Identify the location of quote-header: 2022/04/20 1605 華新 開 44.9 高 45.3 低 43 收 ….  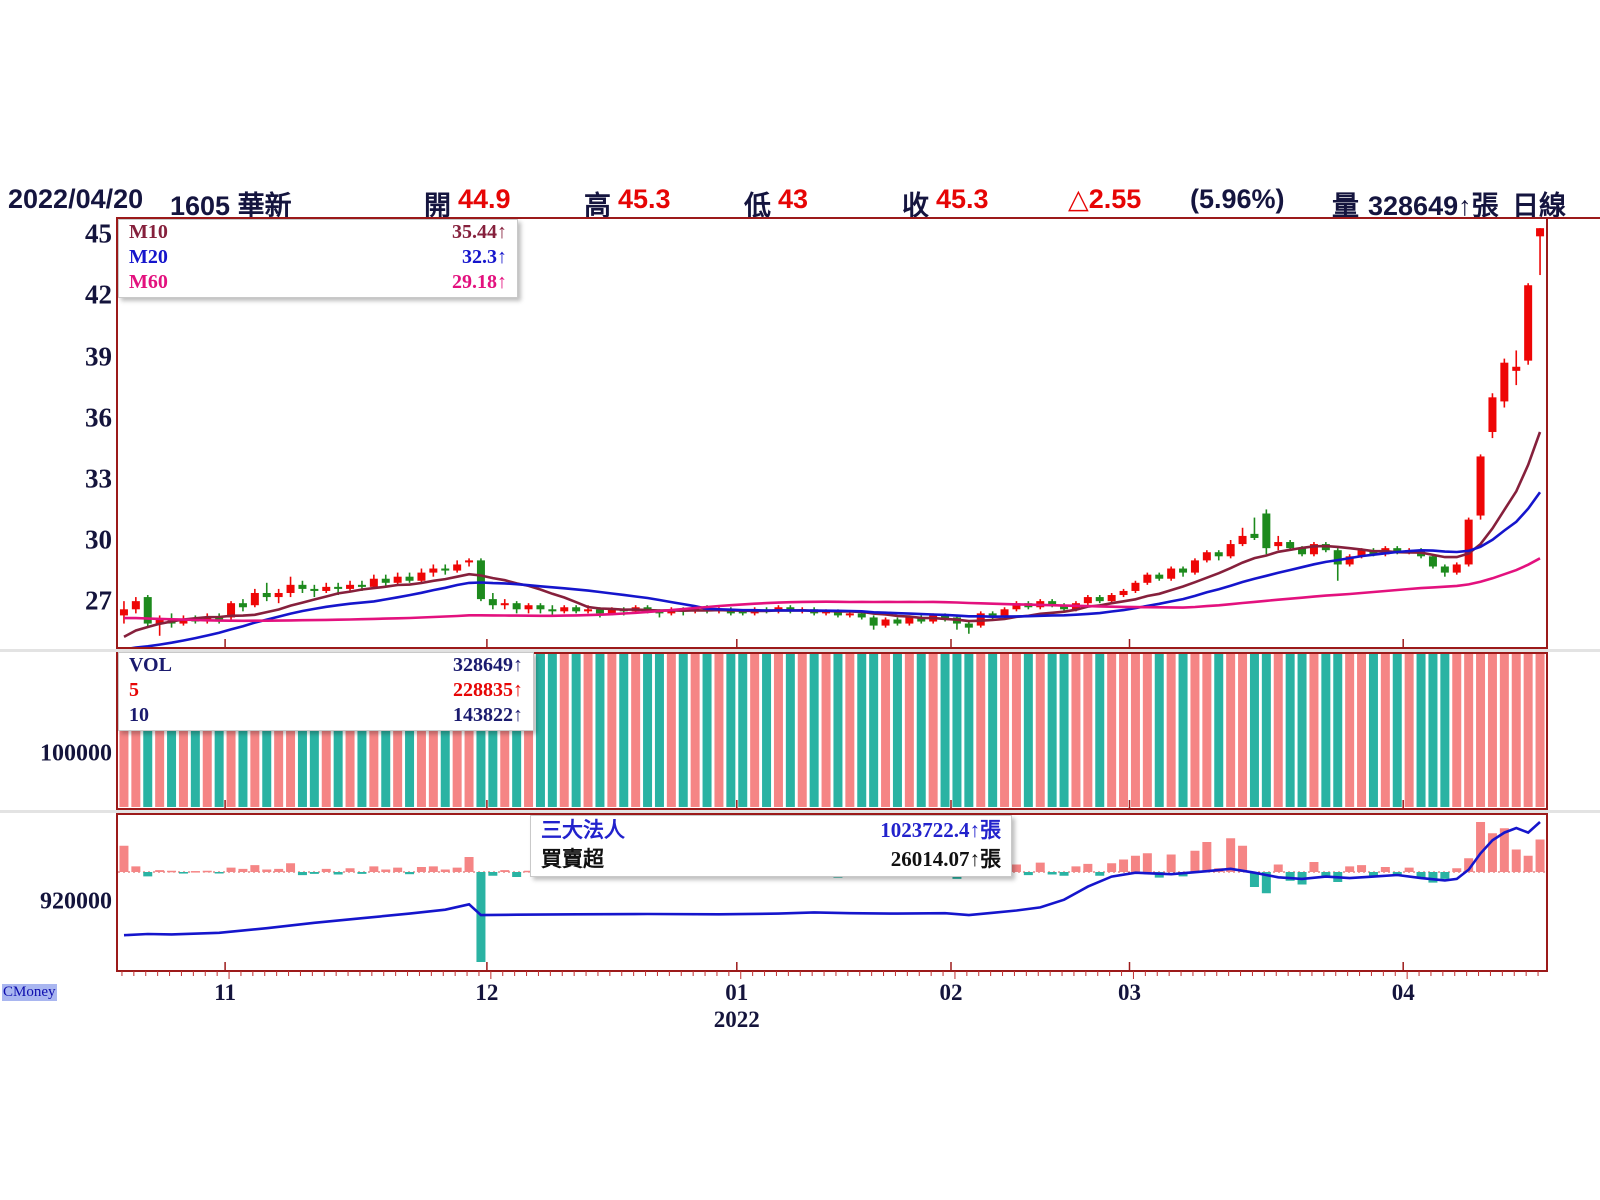
(800, 202).